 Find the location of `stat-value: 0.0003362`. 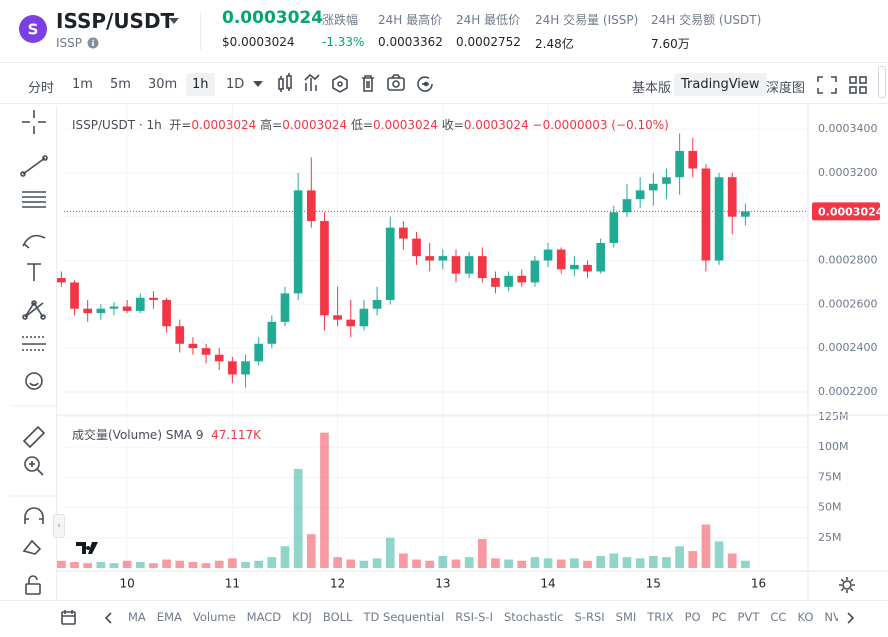

stat-value: 0.0003362 is located at coordinates (410, 42).